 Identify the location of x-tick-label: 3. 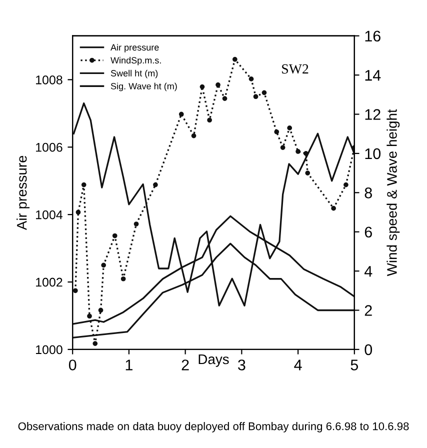
(242, 365).